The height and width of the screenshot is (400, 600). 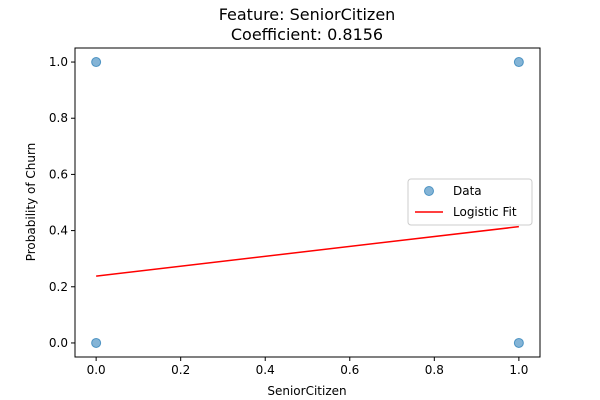 I want to click on legend-swatch-marker, so click(x=429, y=191).